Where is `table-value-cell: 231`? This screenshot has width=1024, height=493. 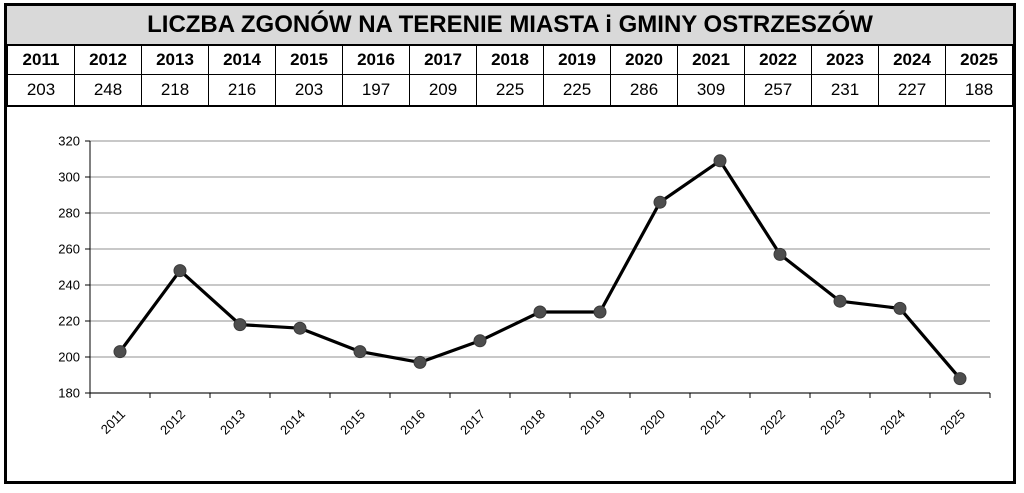
table-value-cell: 231 is located at coordinates (845, 90).